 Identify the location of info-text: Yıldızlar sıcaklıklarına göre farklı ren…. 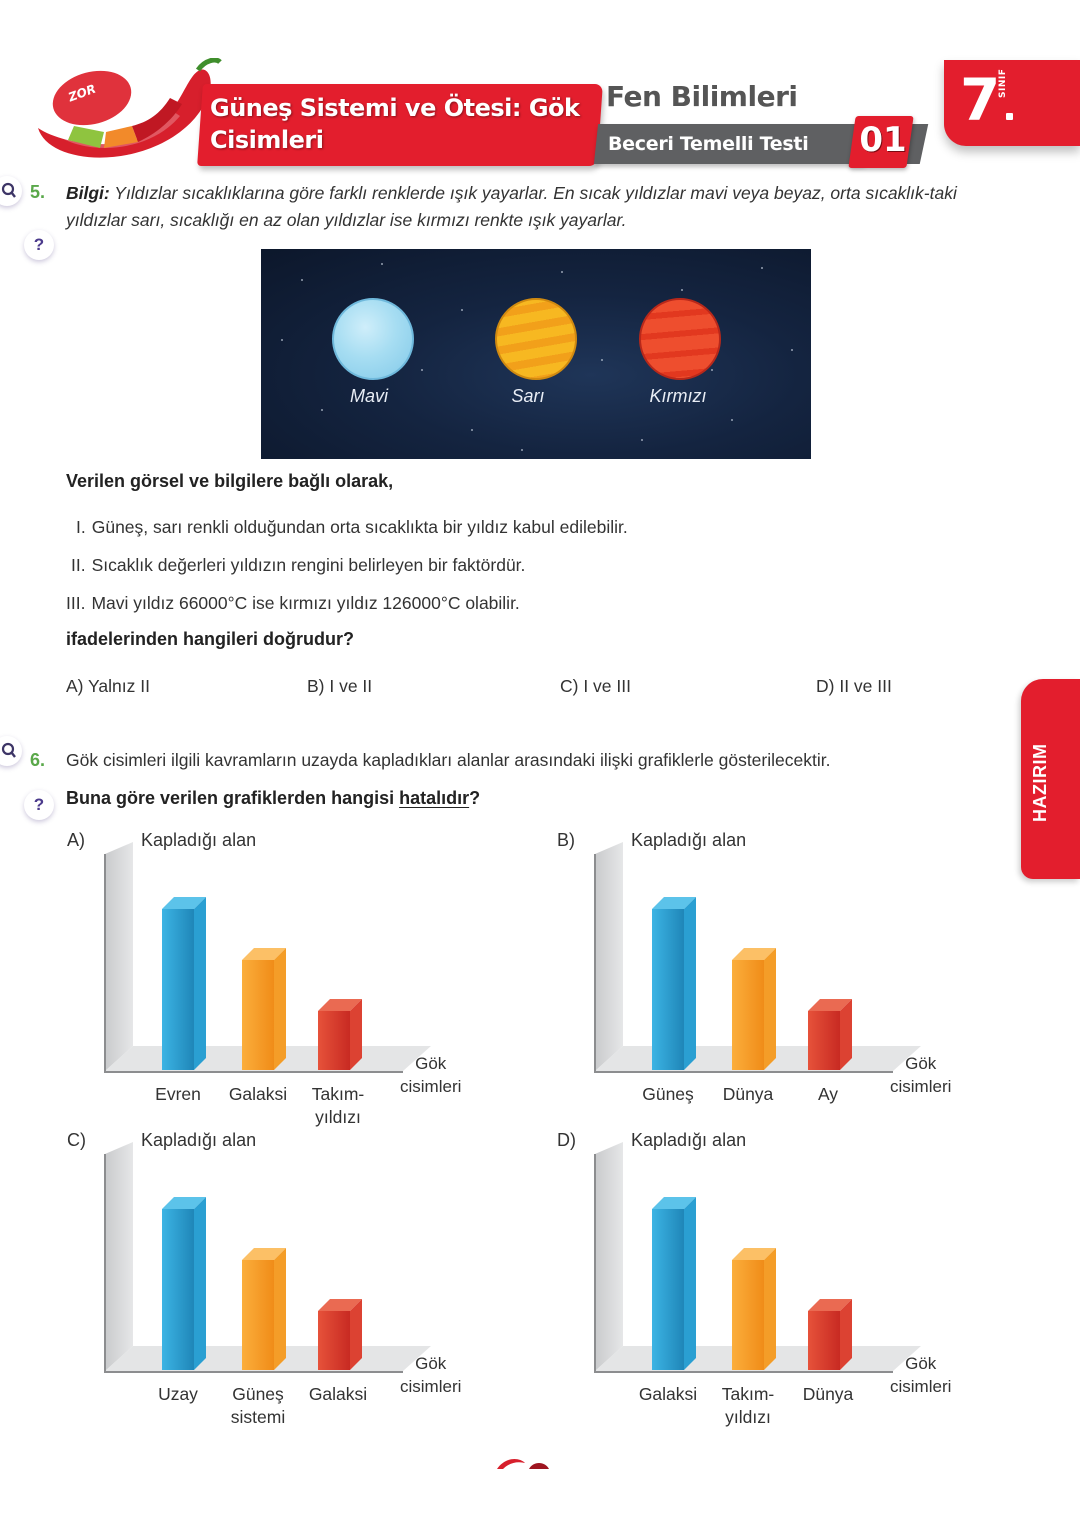
(511, 206).